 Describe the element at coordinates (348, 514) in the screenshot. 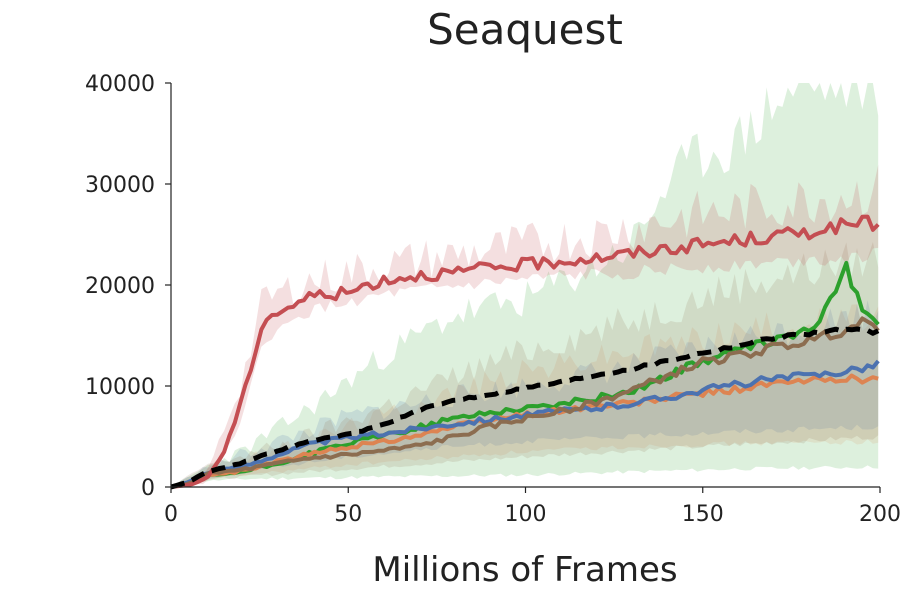

I see `x-tick-label-1: 50` at that location.